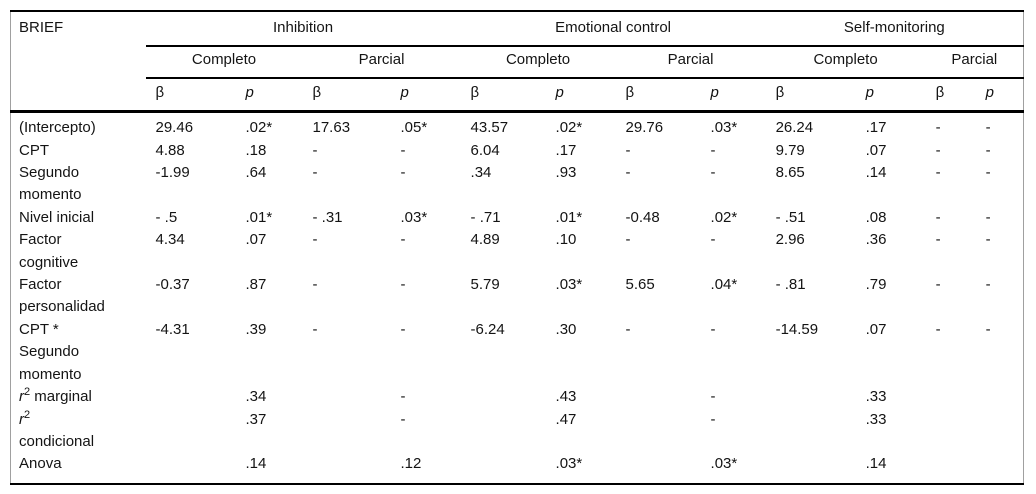 The image size is (1036, 494). I want to click on stat-header-row: β p β p β p β p β p β p, so click(517, 95).